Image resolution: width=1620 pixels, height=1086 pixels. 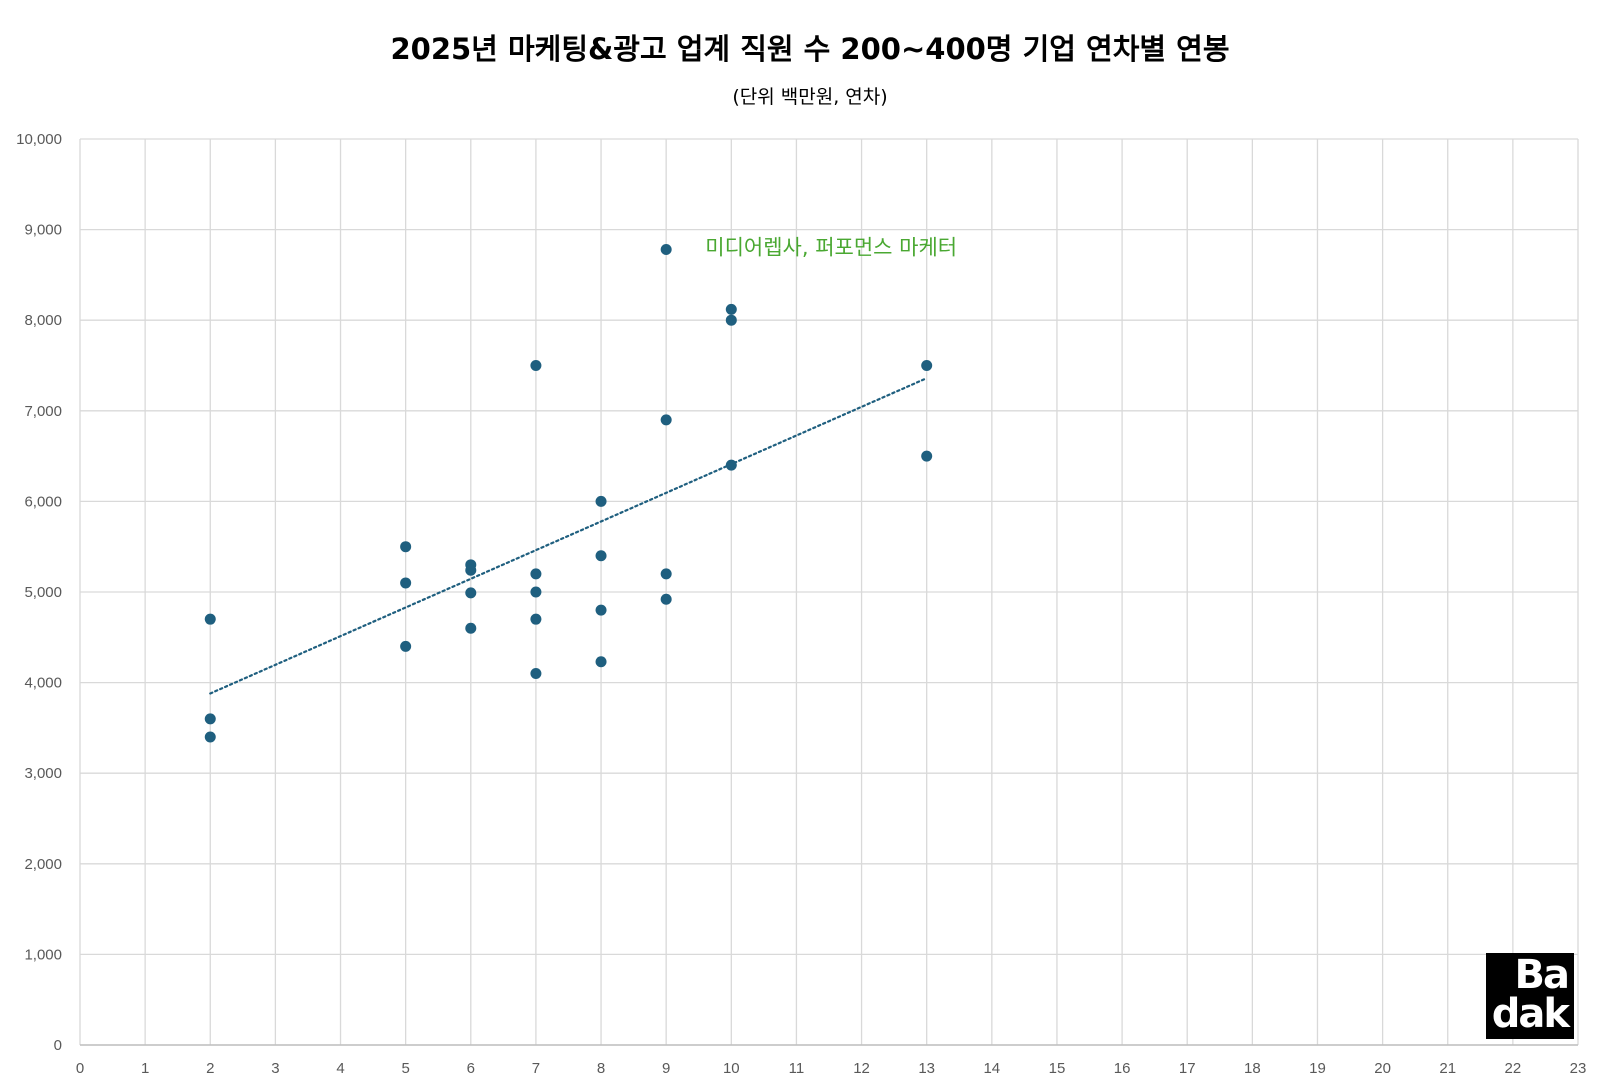 I want to click on y-tick-label: 1,000, so click(x=43, y=954).